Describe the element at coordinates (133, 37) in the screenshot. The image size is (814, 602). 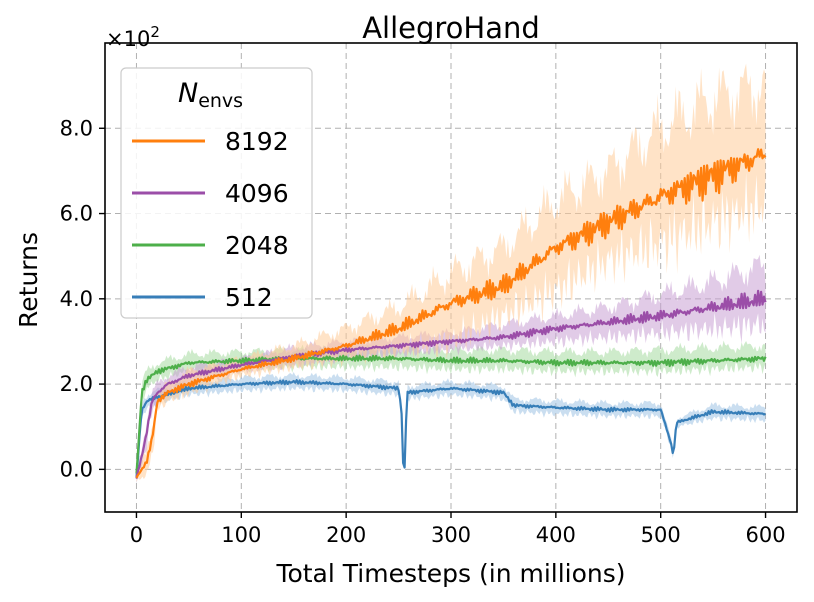
I see `y-multiplier: ×10²` at that location.